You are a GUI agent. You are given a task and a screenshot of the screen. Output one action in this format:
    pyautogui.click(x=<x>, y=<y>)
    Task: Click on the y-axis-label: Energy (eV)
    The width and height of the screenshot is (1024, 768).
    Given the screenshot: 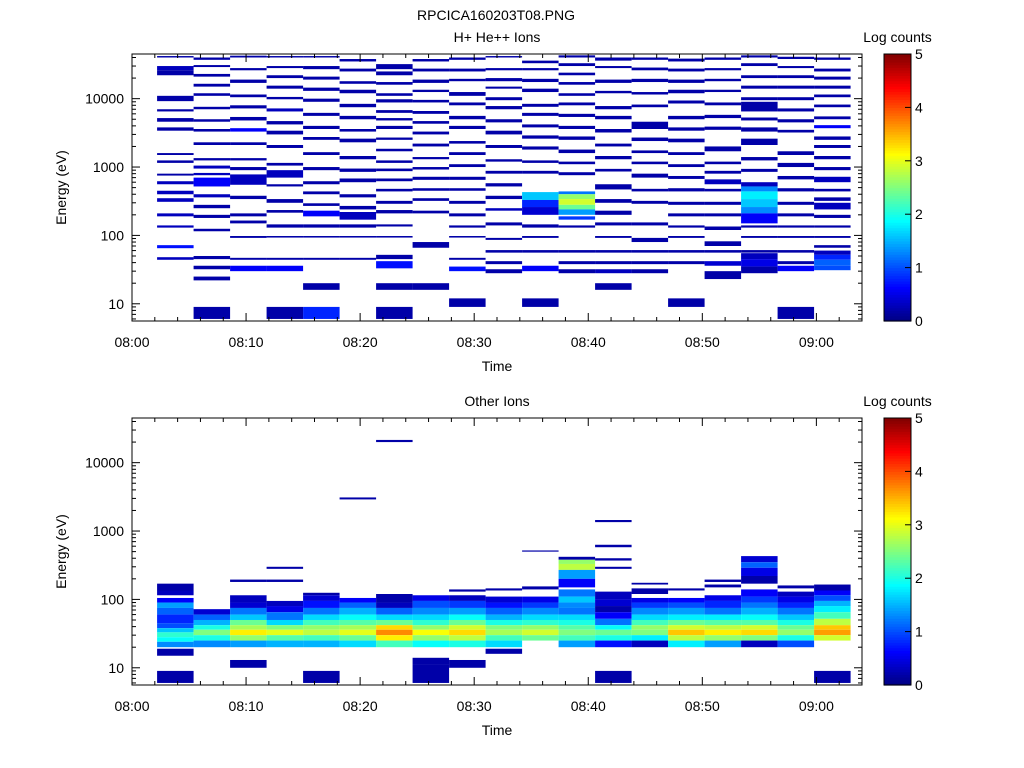 What is the action you would take?
    pyautogui.click(x=61, y=551)
    